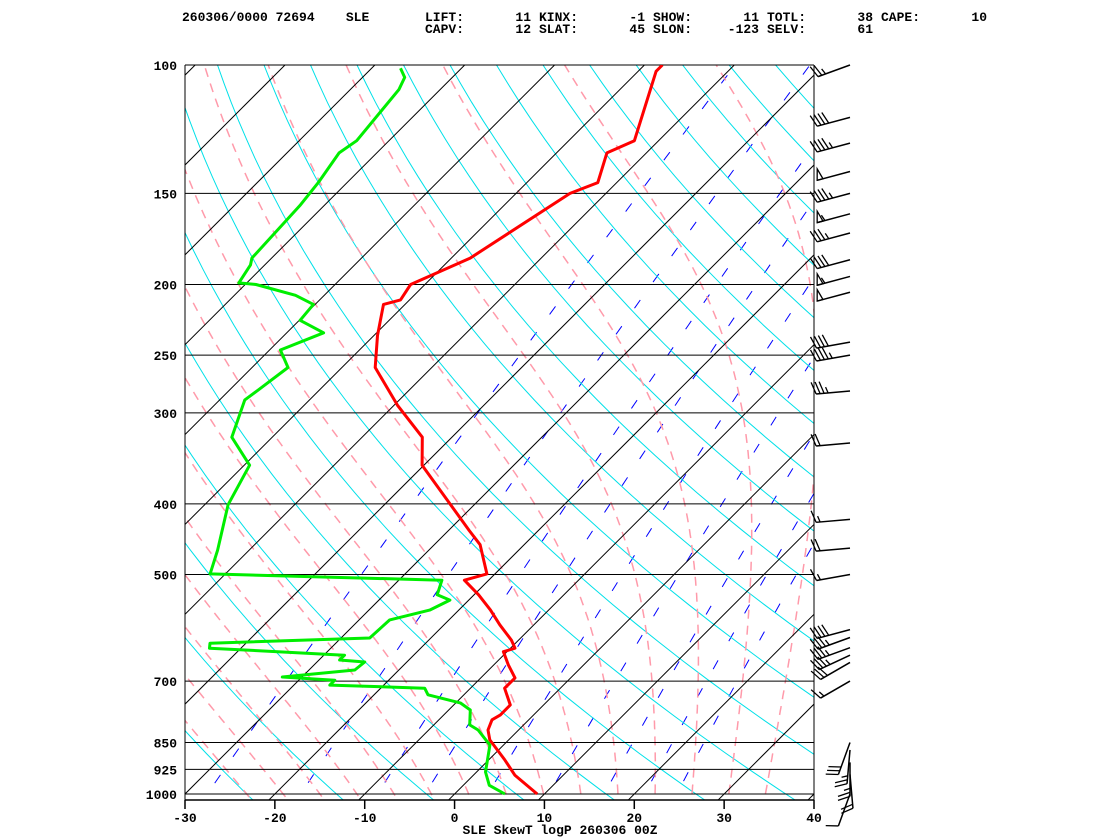  Describe the element at coordinates (166, 194) in the screenshot. I see `pressure-tick-label: 150` at that location.